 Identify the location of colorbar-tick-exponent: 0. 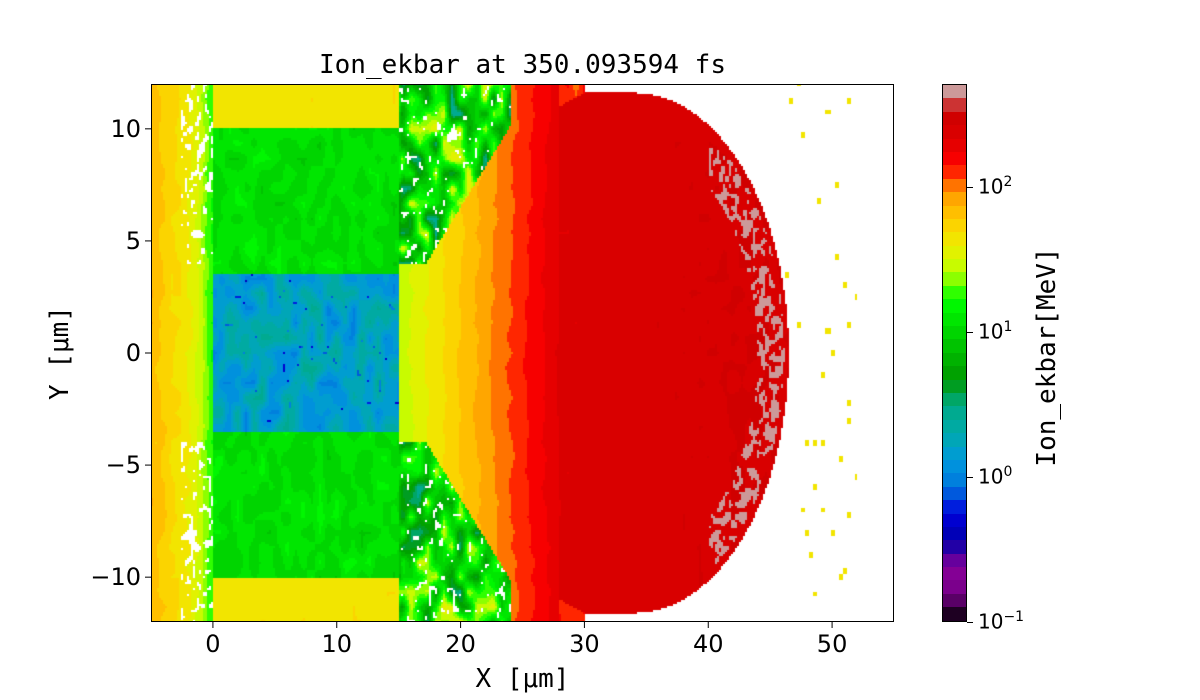
(1008, 471).